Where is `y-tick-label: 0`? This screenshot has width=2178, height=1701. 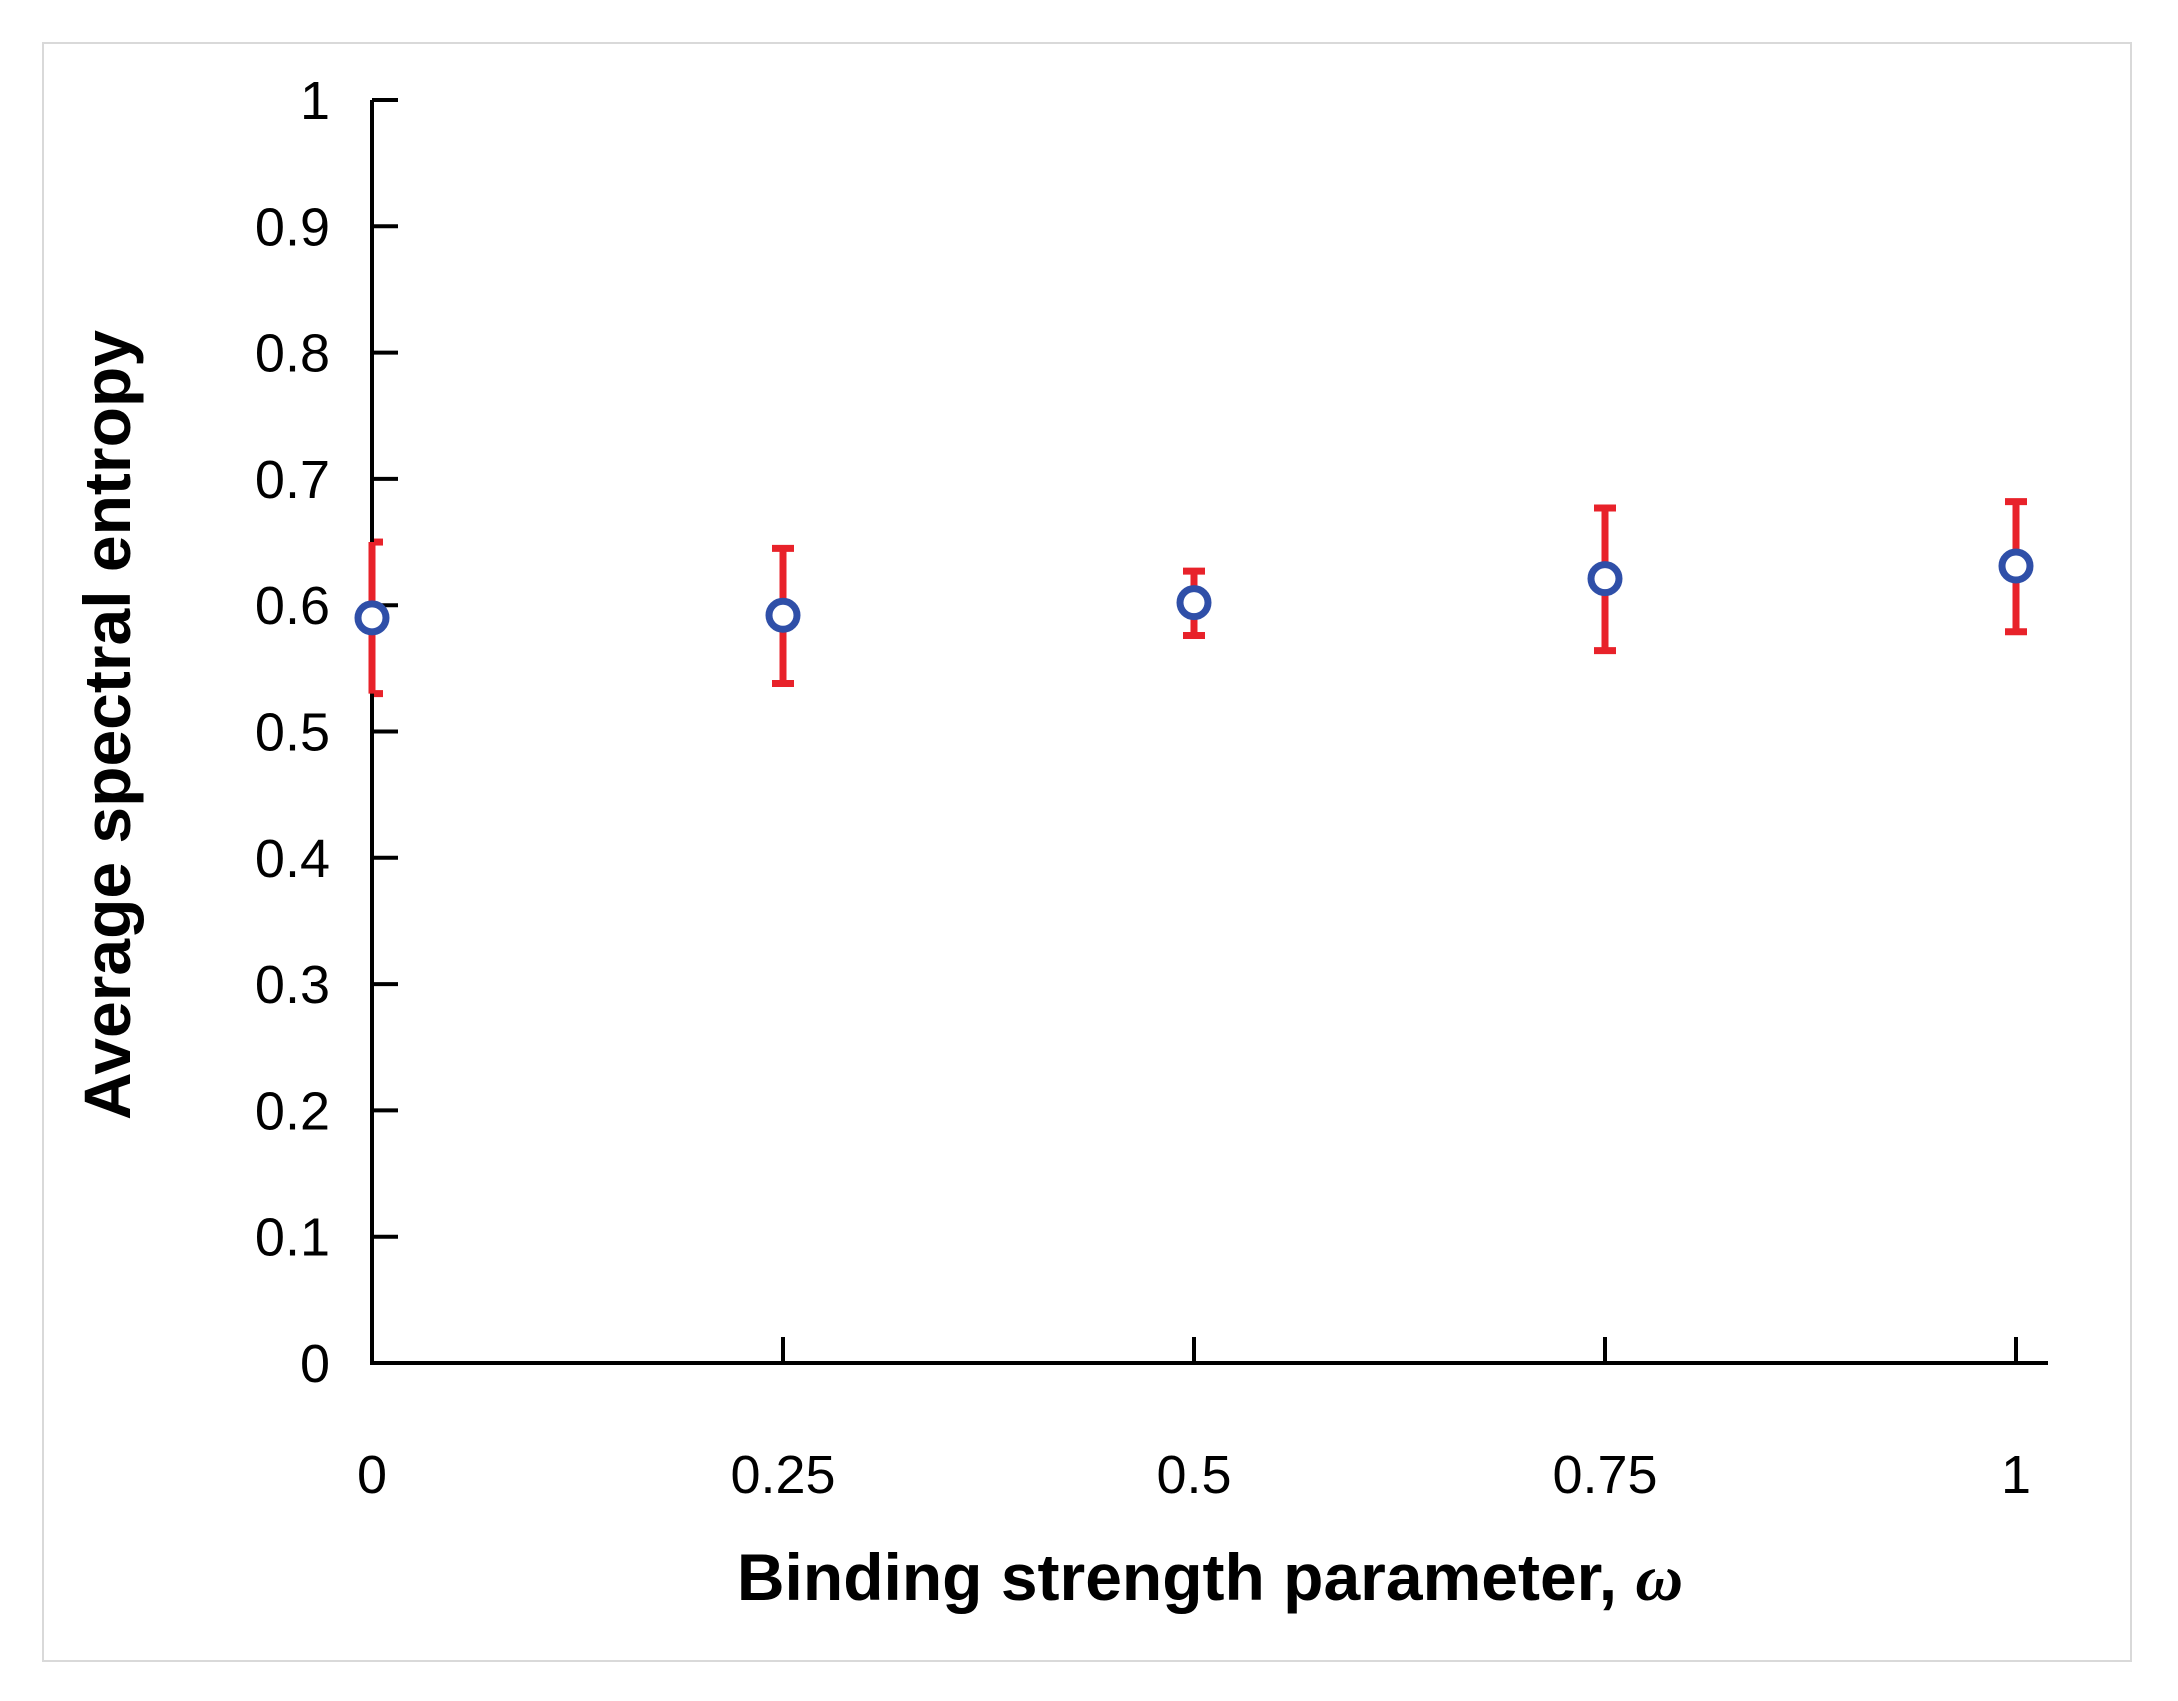
y-tick-label: 0 is located at coordinates (315, 1364).